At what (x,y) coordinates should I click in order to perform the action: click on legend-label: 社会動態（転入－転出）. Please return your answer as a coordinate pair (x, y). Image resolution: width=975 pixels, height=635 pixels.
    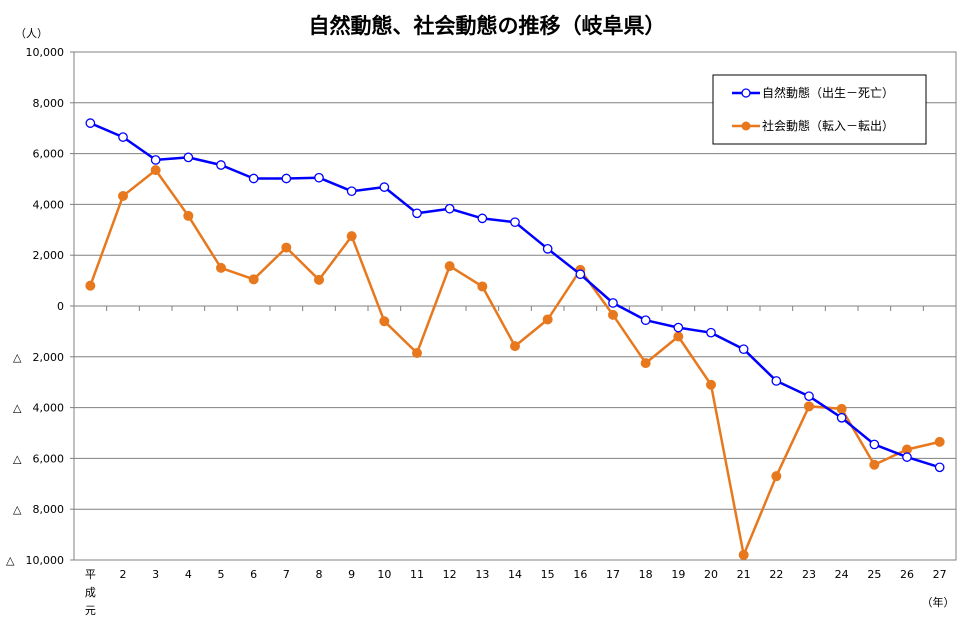
    Looking at the image, I should click on (828, 125).